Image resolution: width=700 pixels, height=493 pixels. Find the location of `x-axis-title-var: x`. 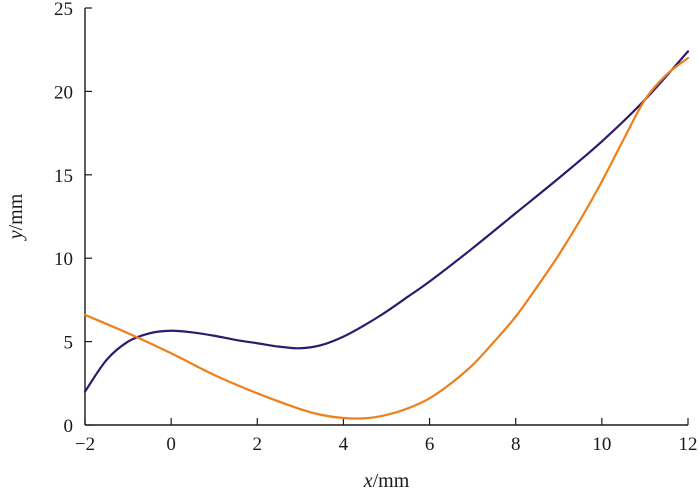

x-axis-title-var: x is located at coordinates (368, 481).